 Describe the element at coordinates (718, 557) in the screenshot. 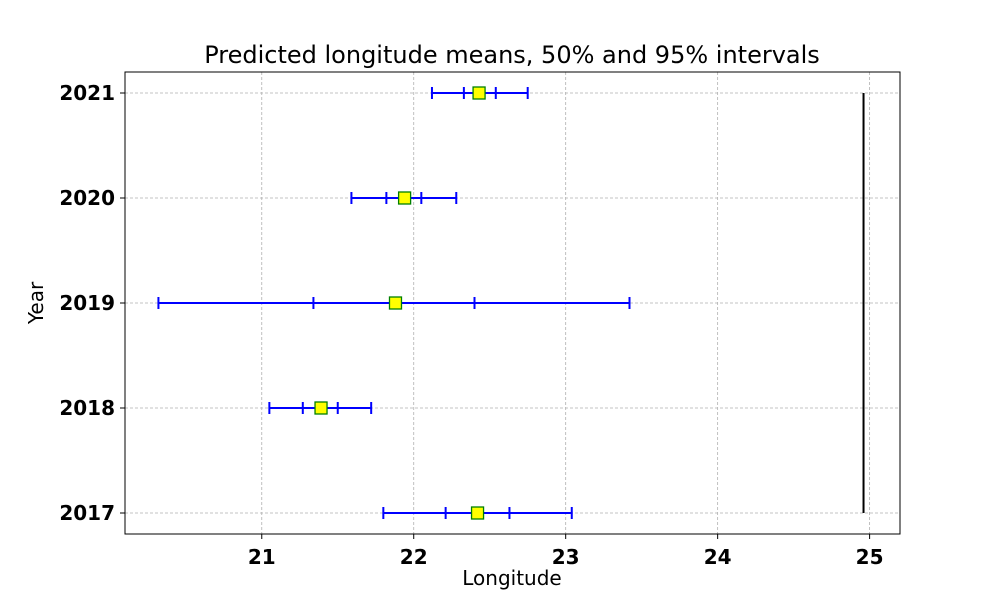

I see `x-tick-label: 24` at that location.